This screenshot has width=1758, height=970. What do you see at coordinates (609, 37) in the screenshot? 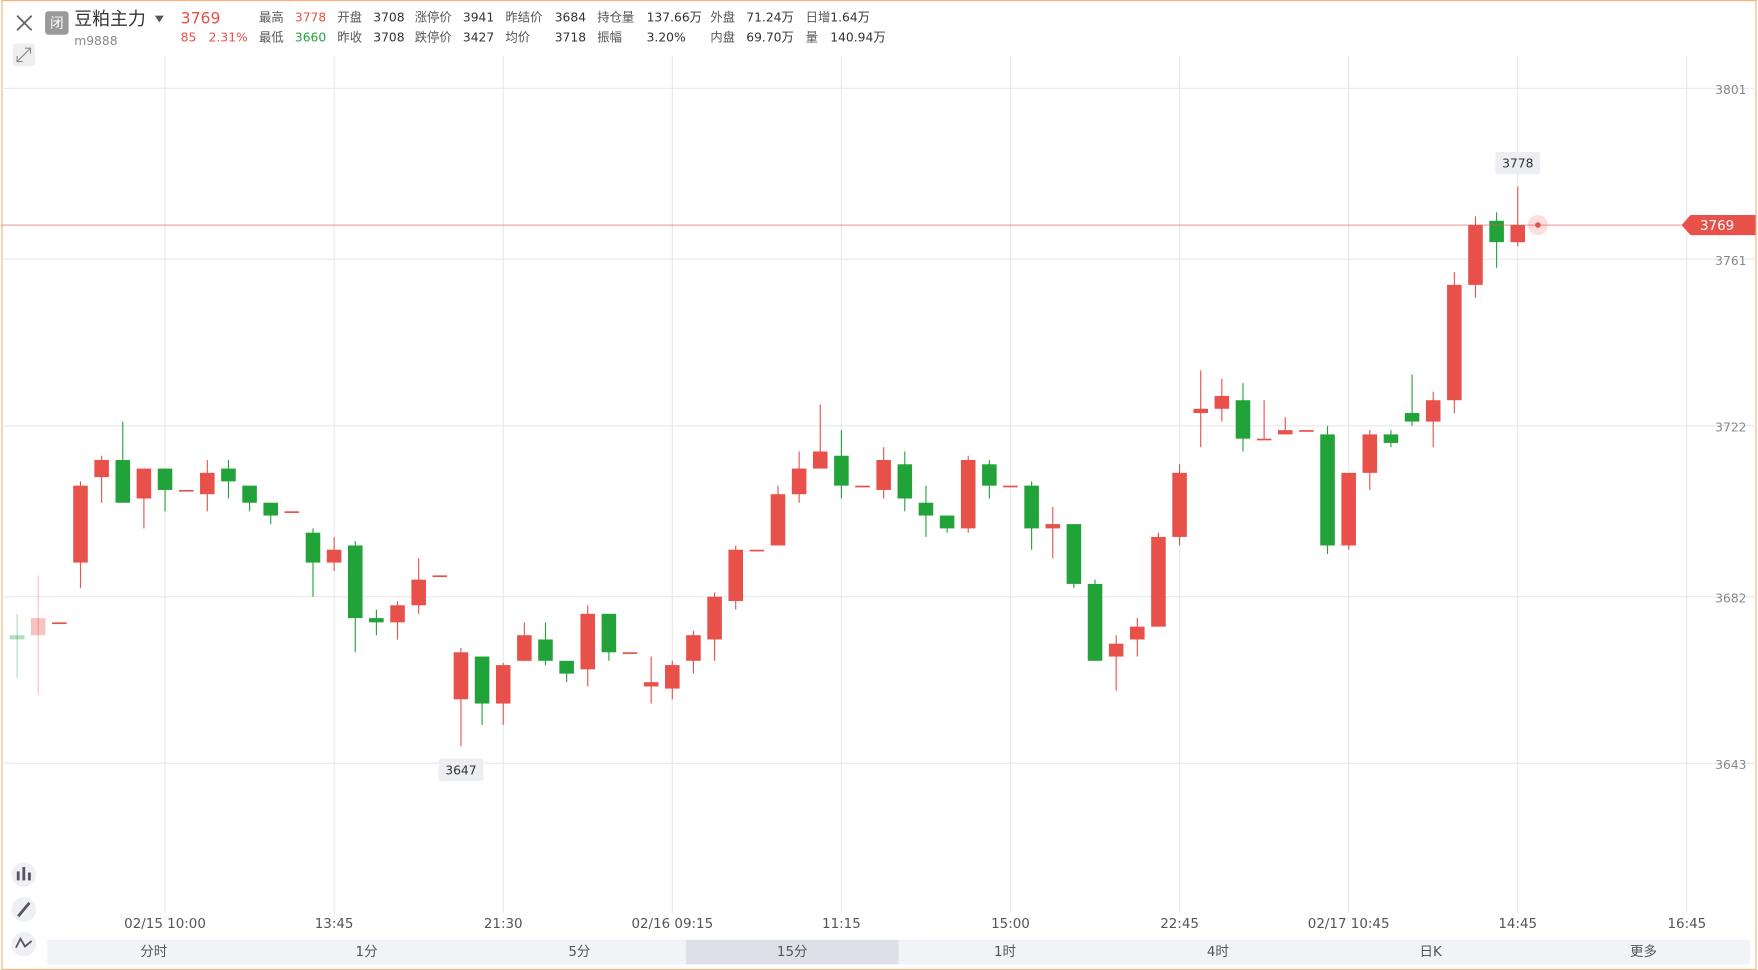
I see `field-label: 振幅` at bounding box center [609, 37].